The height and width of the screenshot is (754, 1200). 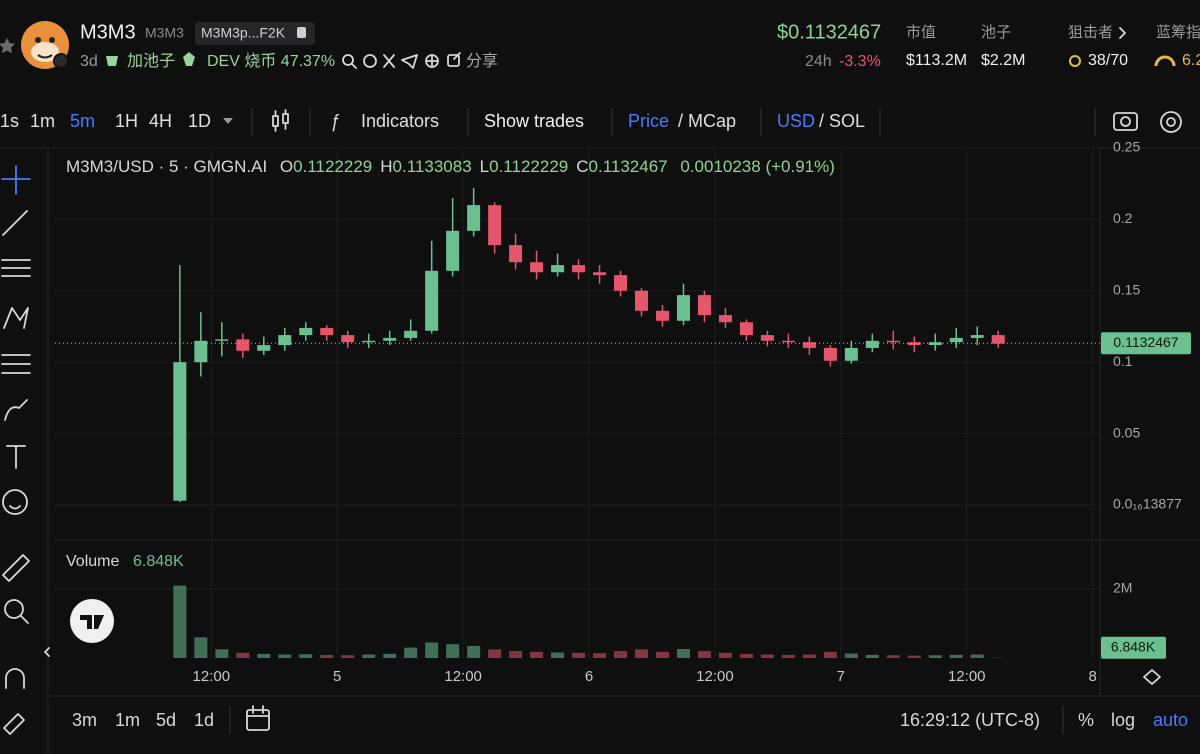 What do you see at coordinates (42, 121) in the screenshot?
I see `interval: 1m` at bounding box center [42, 121].